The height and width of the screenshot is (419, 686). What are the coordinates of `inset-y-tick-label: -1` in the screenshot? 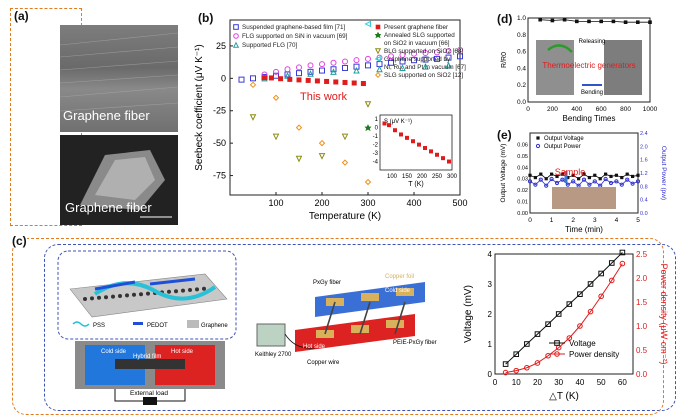 It's located at (376, 137).